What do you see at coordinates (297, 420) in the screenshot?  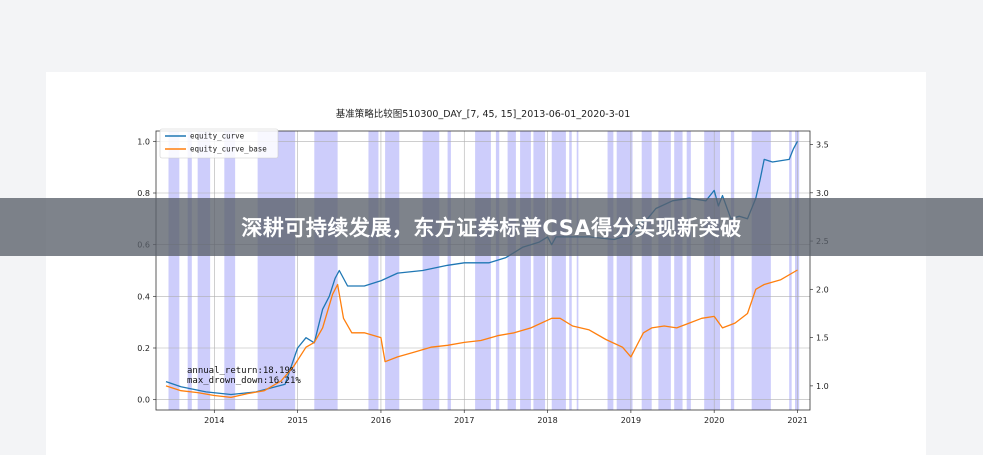 I see `x-tick-label-1: 2015` at bounding box center [297, 420].